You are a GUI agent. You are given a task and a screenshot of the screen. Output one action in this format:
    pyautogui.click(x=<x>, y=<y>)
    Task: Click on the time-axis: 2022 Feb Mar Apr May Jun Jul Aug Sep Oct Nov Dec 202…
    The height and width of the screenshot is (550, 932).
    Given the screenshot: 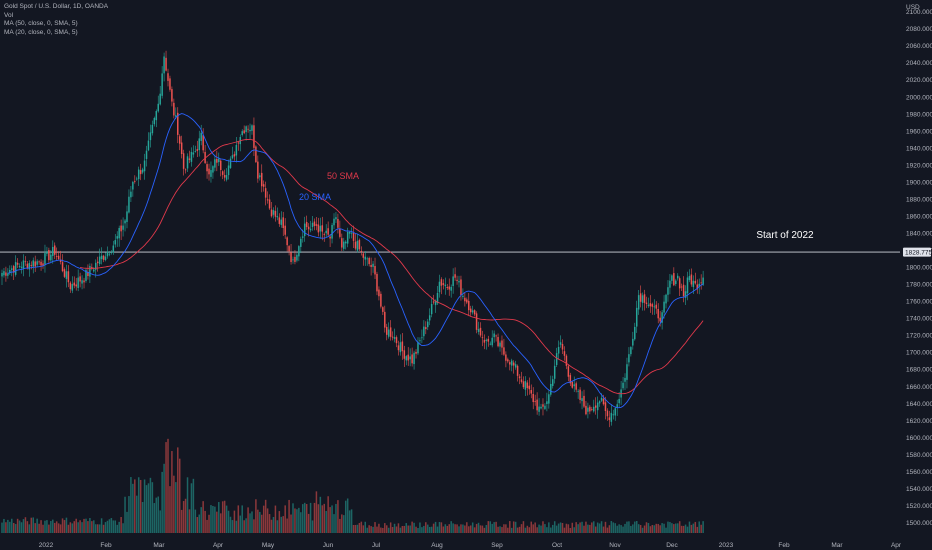 What is the action you would take?
    pyautogui.click(x=470, y=545)
    